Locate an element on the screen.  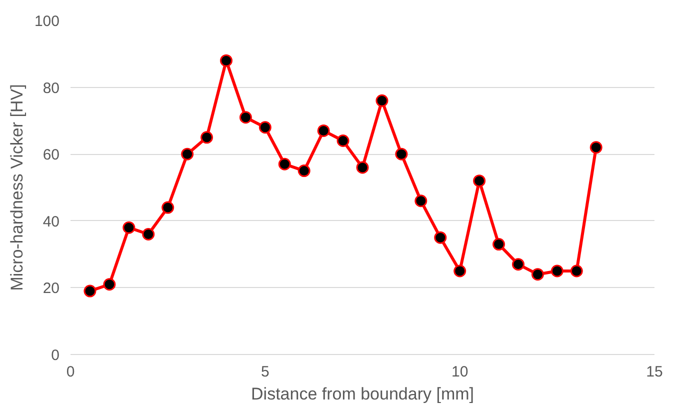
y-tick-label: 40 is located at coordinates (51, 221).